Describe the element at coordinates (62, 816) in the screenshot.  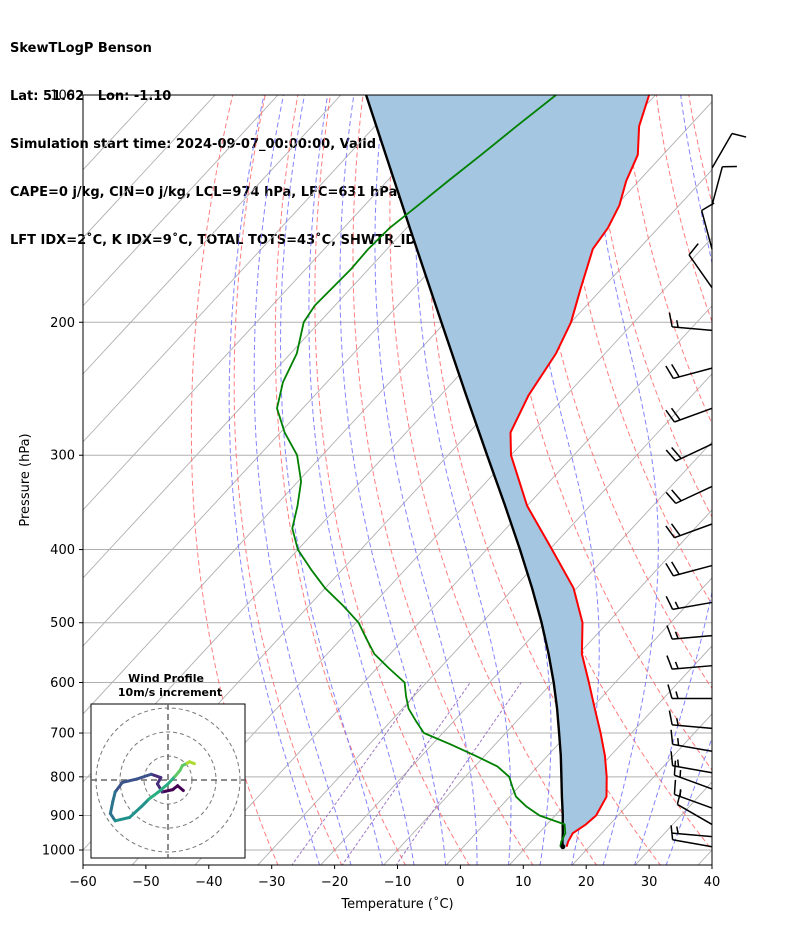
I see `y-tick-label: 900` at that location.